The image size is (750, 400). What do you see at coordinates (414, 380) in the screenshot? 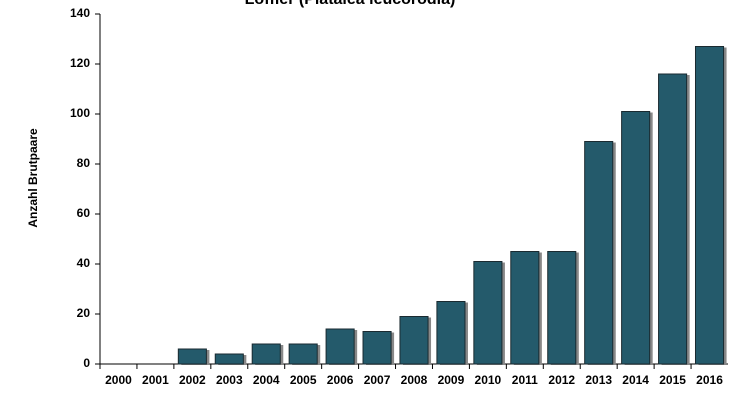
I see `x-tick-label: 2008` at bounding box center [414, 380].